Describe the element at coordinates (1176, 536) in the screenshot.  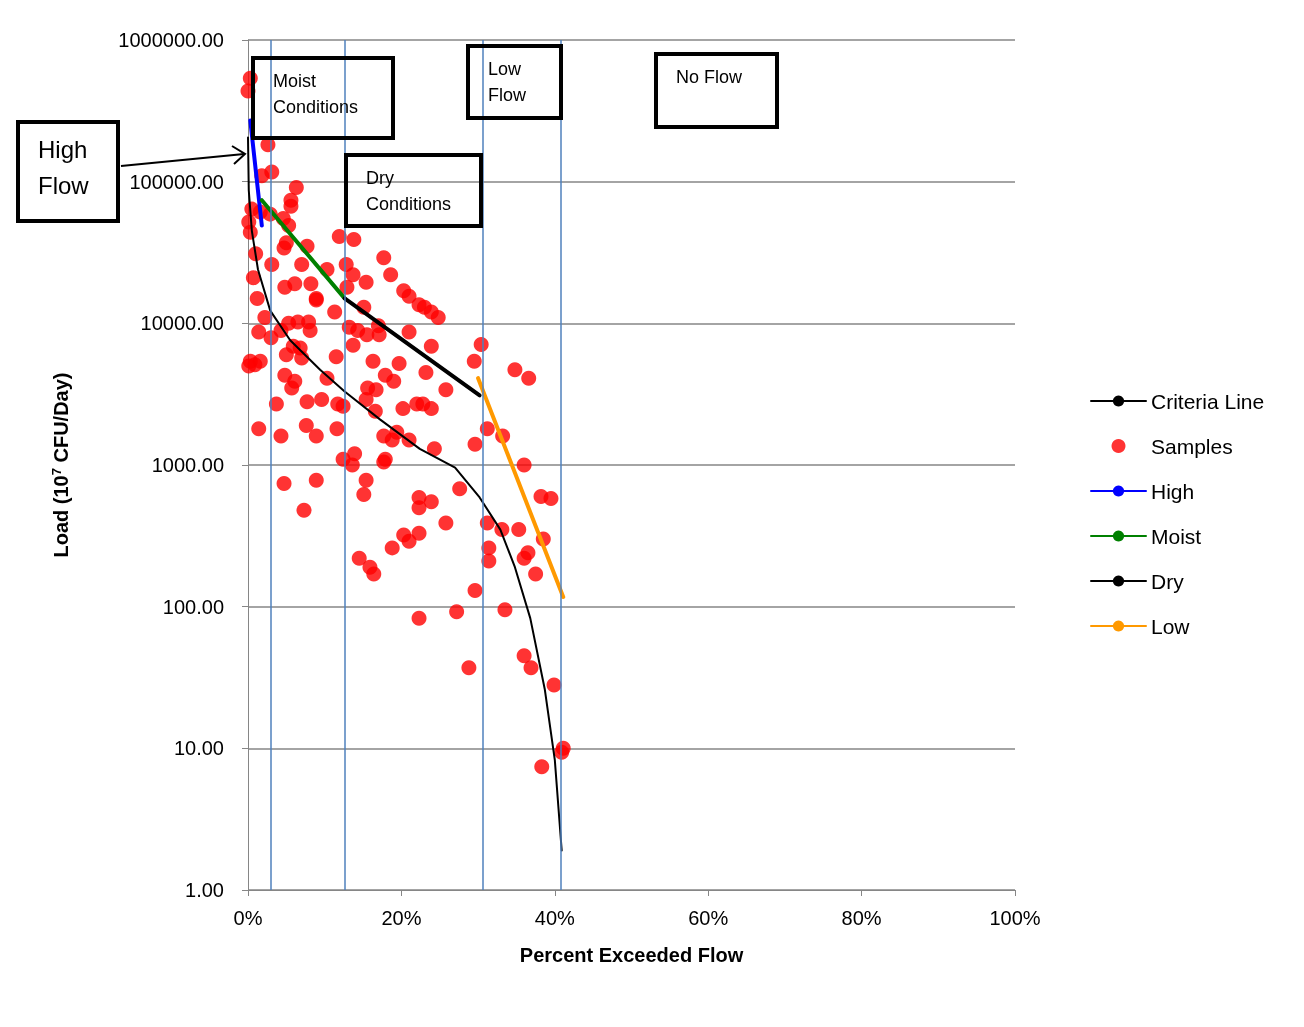
I see `legend-label: Moist` at that location.